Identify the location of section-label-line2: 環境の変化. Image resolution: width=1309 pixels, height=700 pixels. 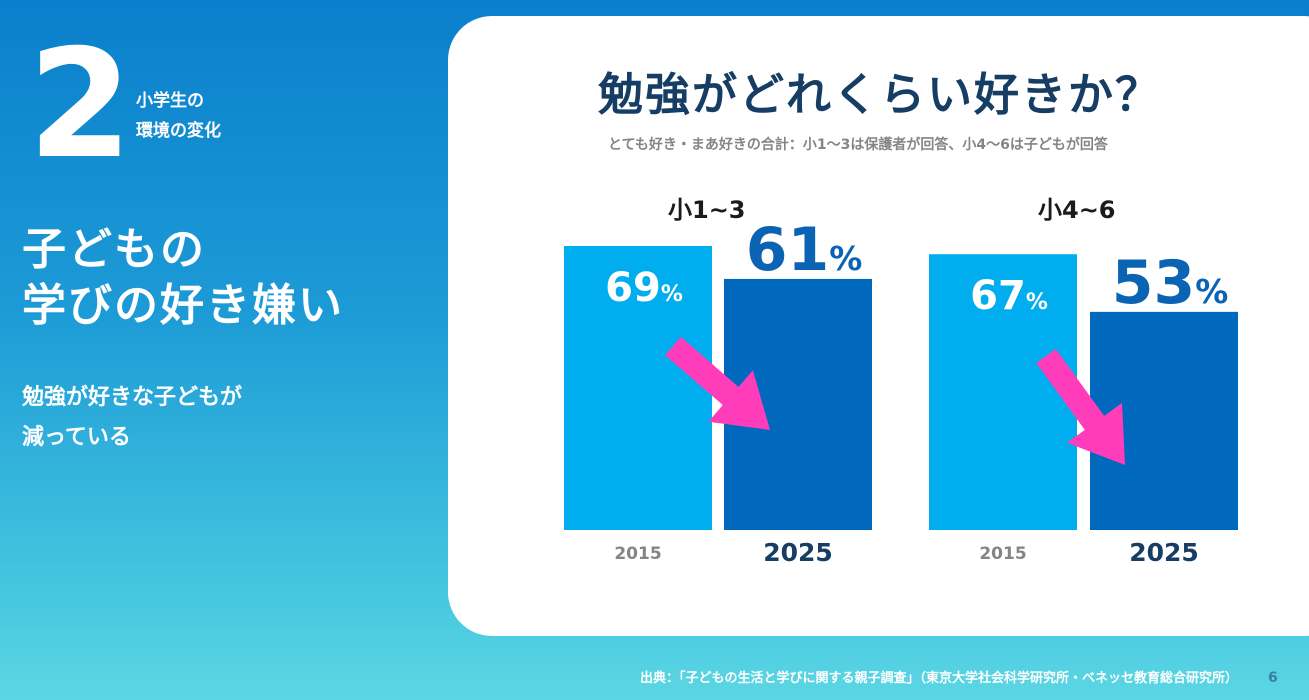
(178, 131).